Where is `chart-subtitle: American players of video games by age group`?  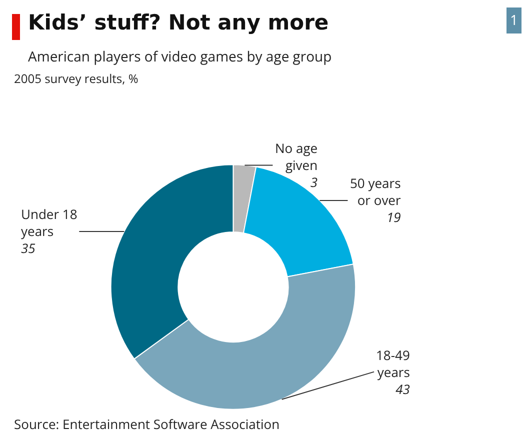
chart-subtitle: American players of video games by age group is located at coordinates (180, 57).